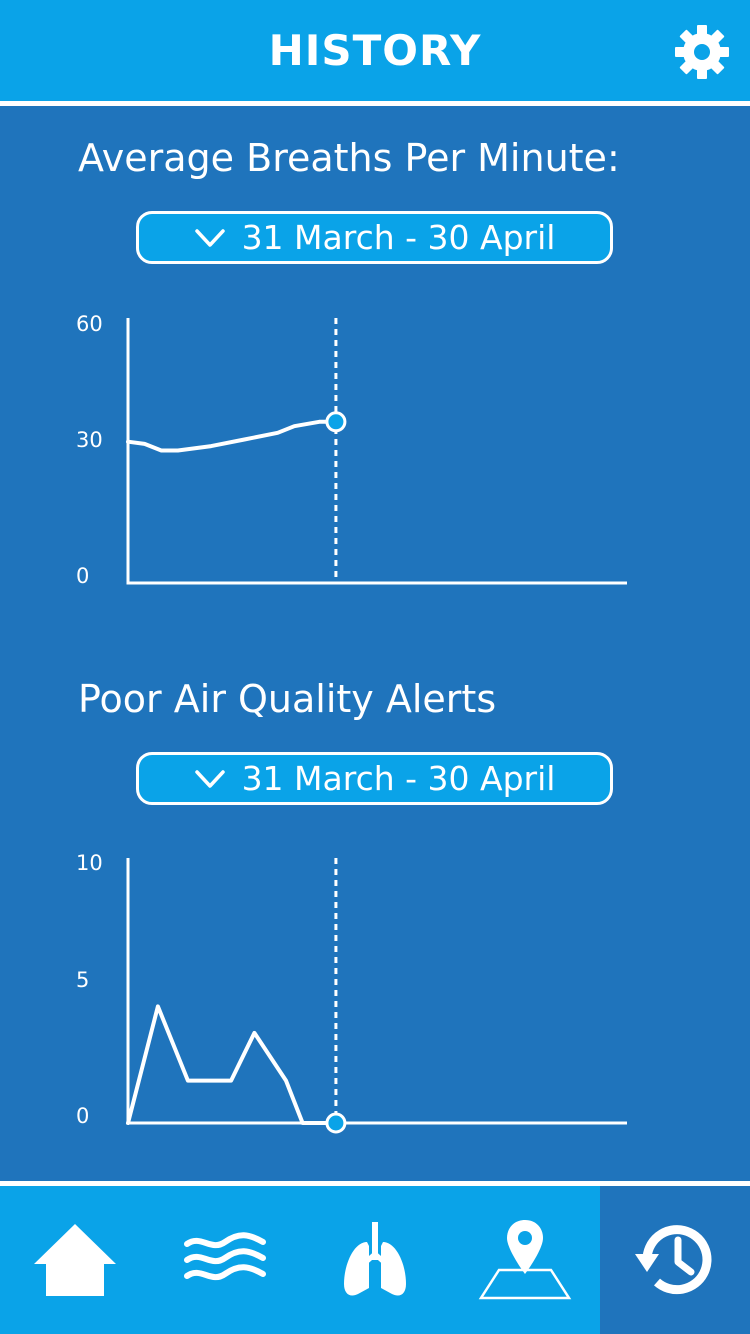  I want to click on breaths-current-marker, so click(336, 422).